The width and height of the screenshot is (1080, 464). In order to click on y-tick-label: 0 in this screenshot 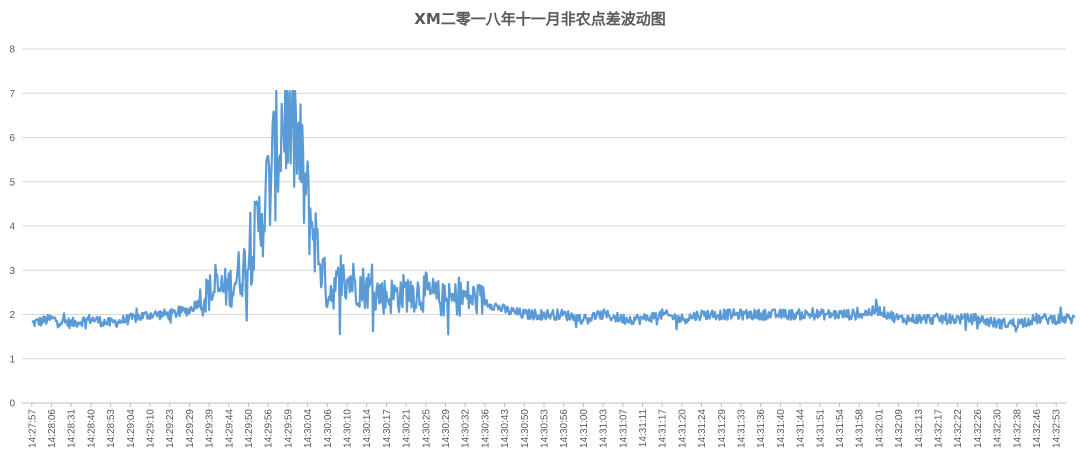, I will do `click(12, 404)`.